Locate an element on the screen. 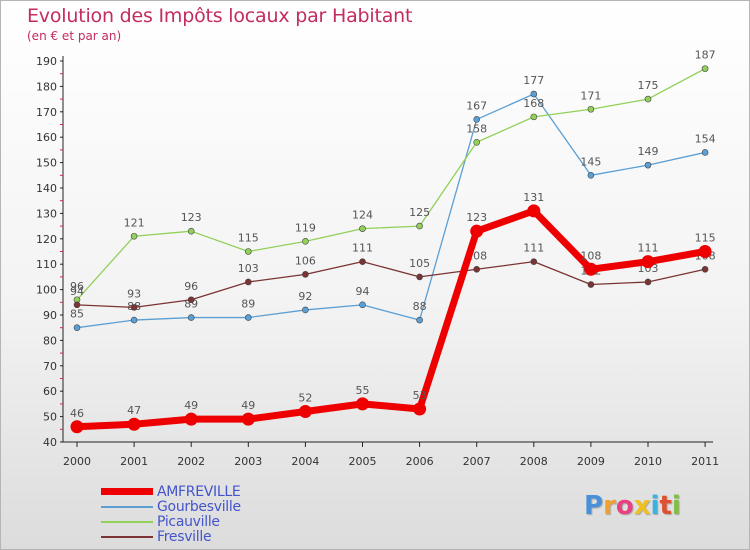 The width and height of the screenshot is (750, 550). data-label-amfreville: 52 is located at coordinates (305, 398).